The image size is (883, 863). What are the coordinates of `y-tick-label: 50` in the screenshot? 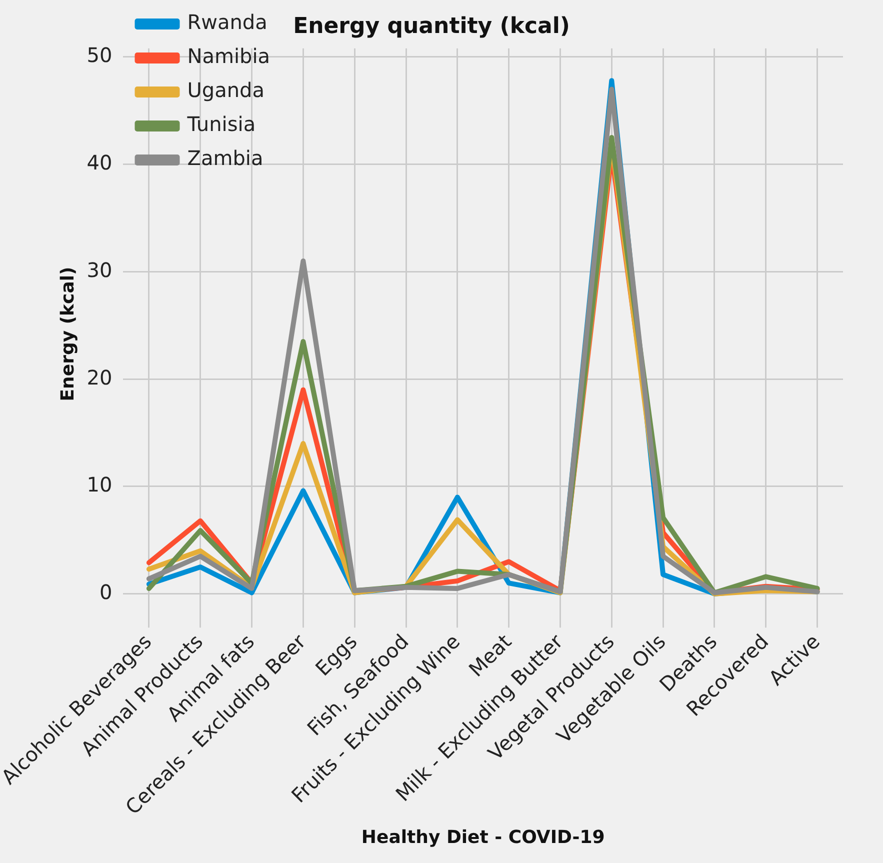 It's located at (99, 55).